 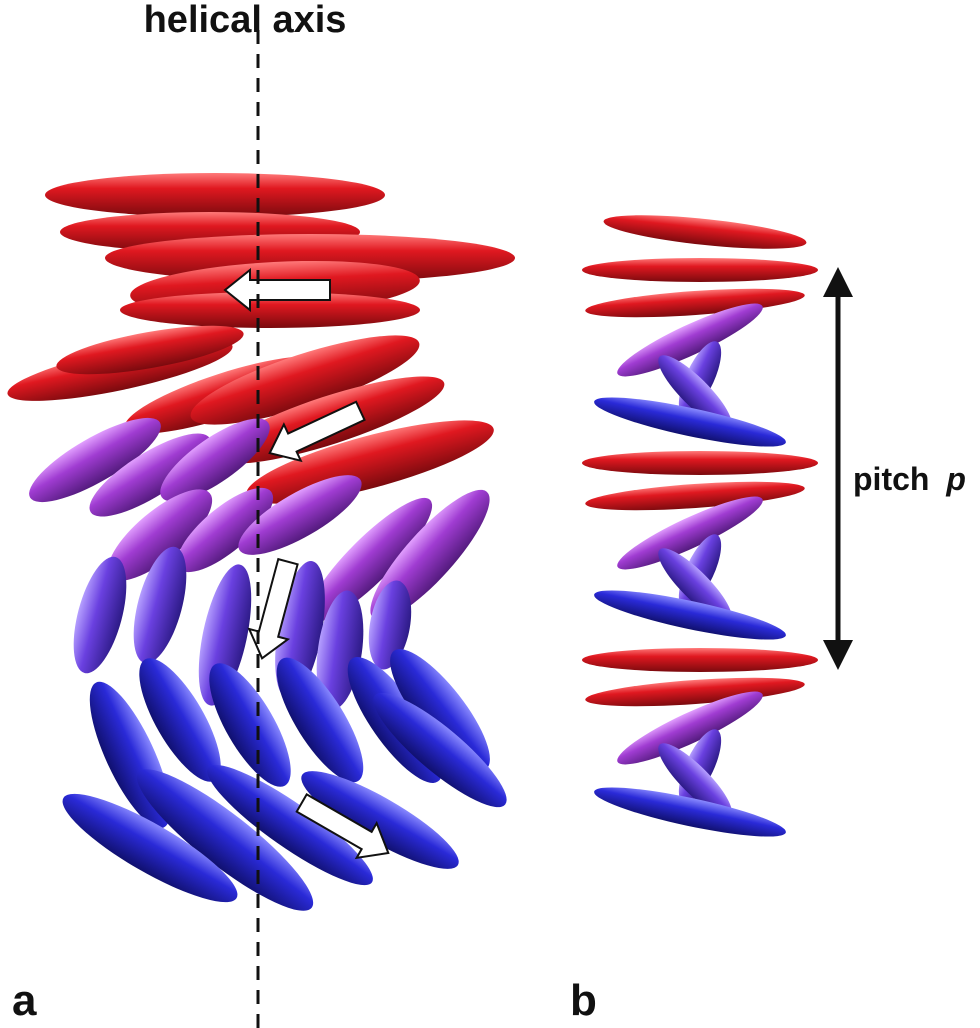 I want to click on panel-b-label: b, so click(x=583, y=1000).